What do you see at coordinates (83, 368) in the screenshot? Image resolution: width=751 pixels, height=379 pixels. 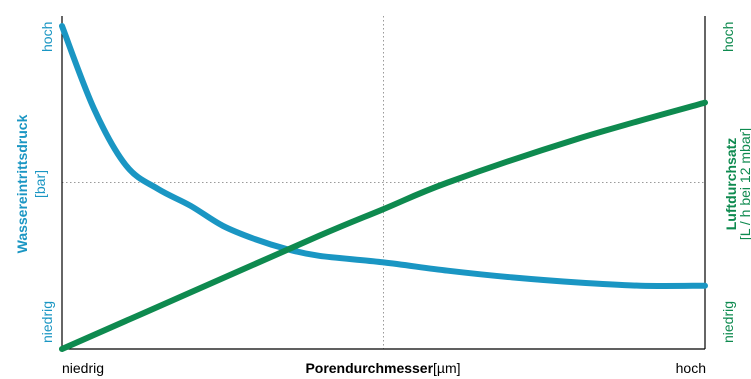 I see `x-tick-low: niedrig` at bounding box center [83, 368].